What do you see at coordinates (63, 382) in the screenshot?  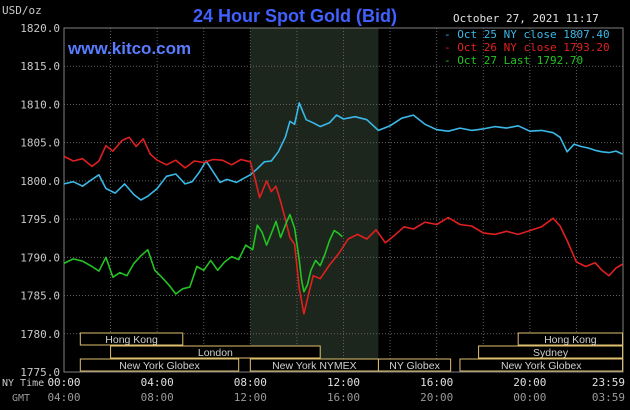 I see `x-tick-label-ny: 00:00` at bounding box center [63, 382].